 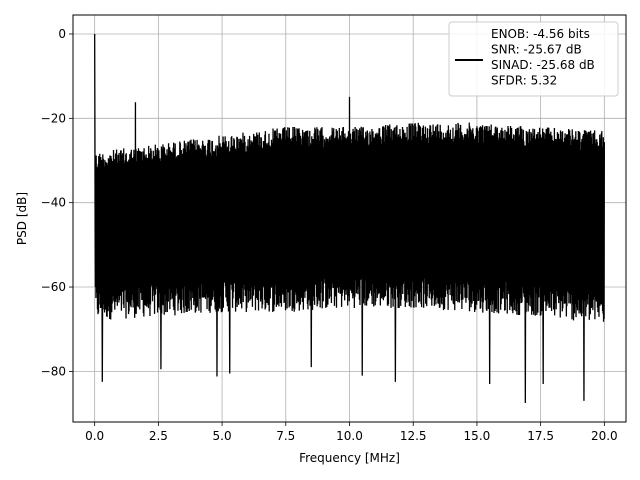 I want to click on y-tick-label: −80, so click(x=53, y=371).